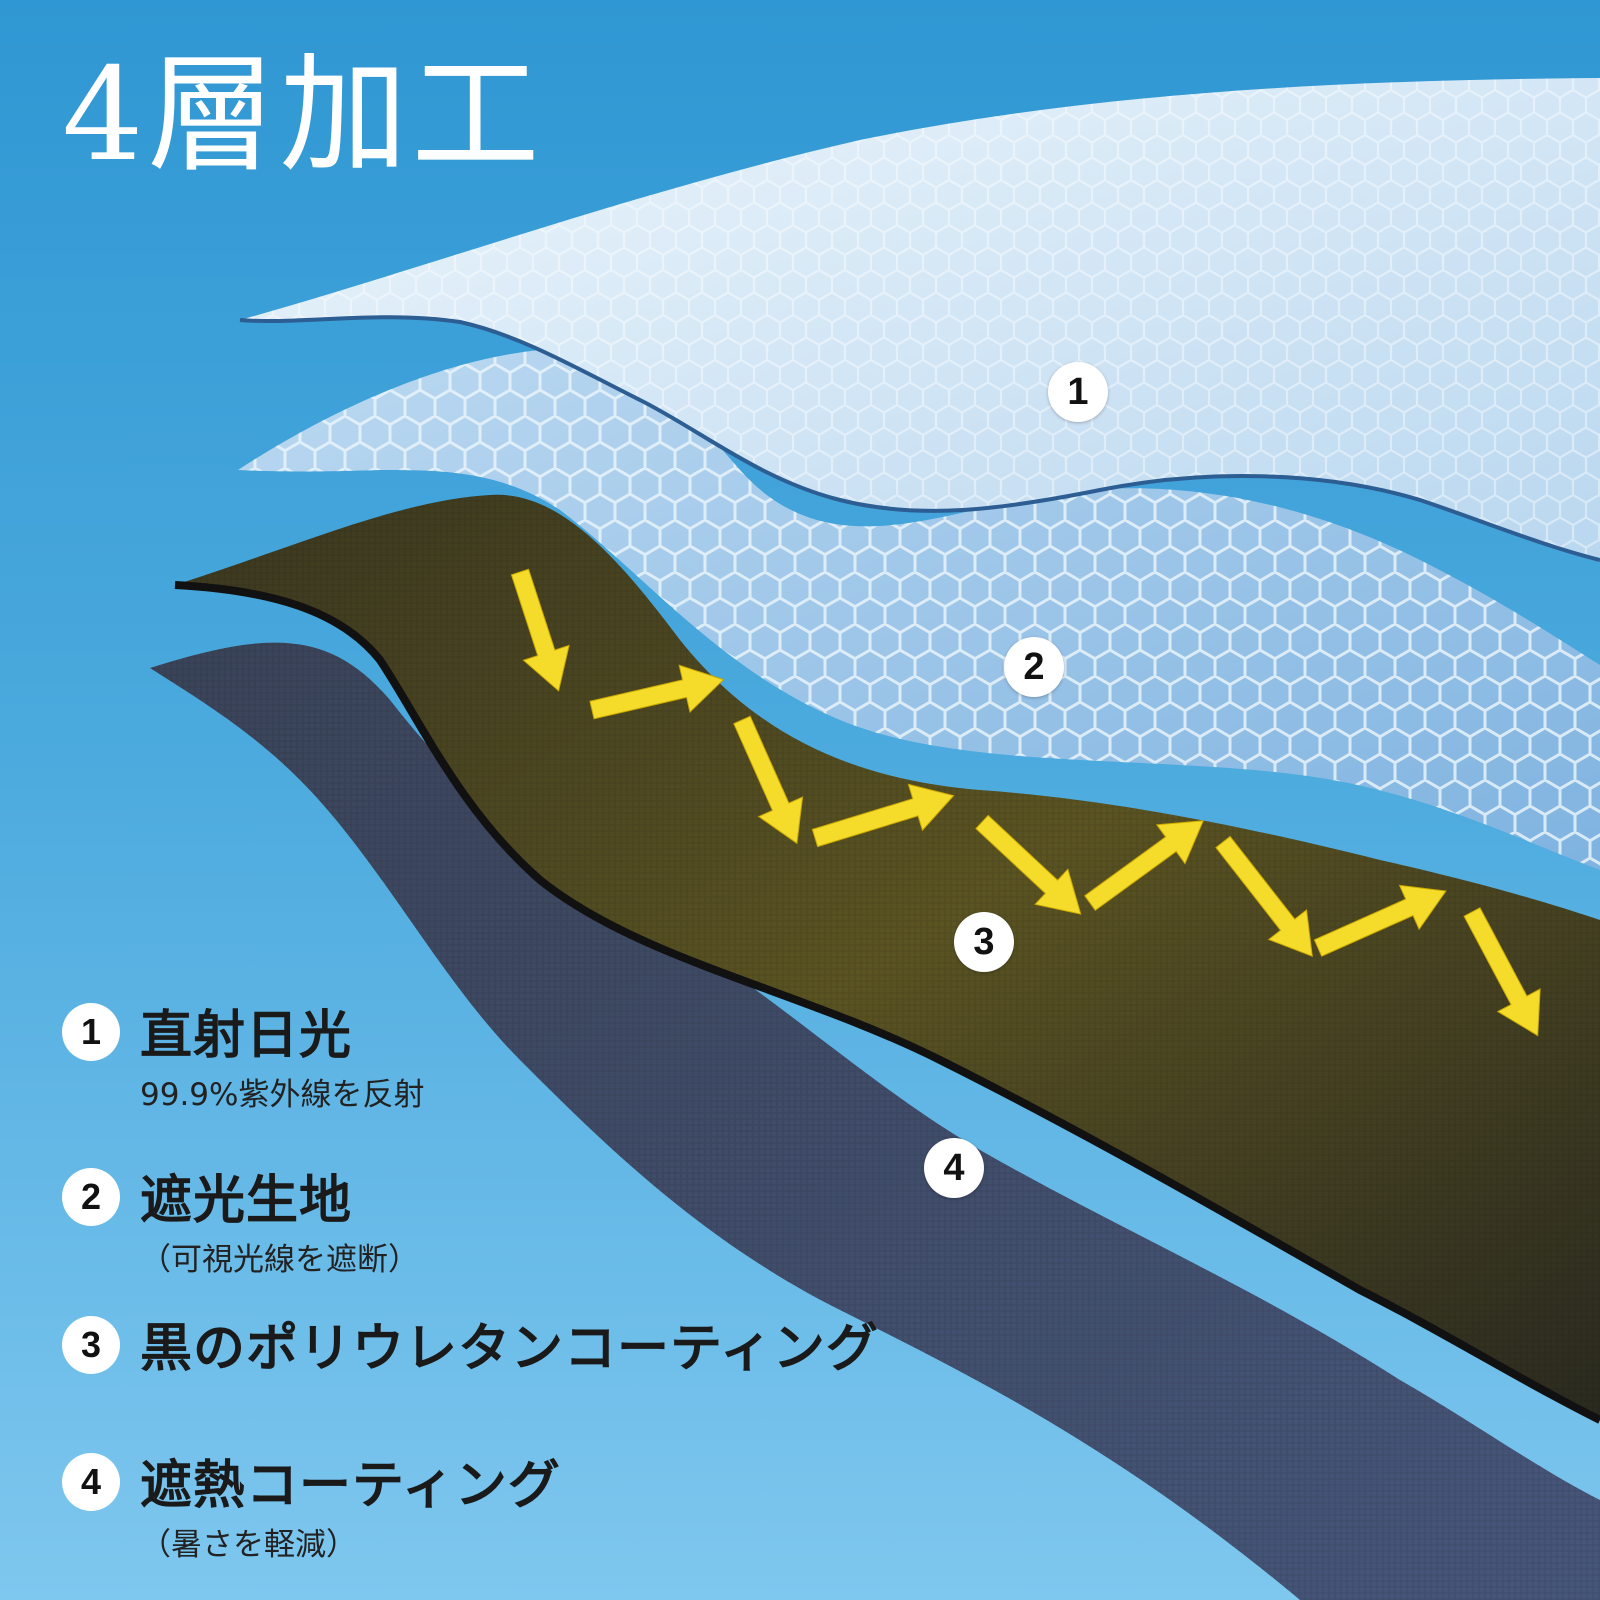 Image resolution: width=1600 pixels, height=1600 pixels. What do you see at coordinates (91, 1482) in the screenshot?
I see `legend-number: 4` at bounding box center [91, 1482].